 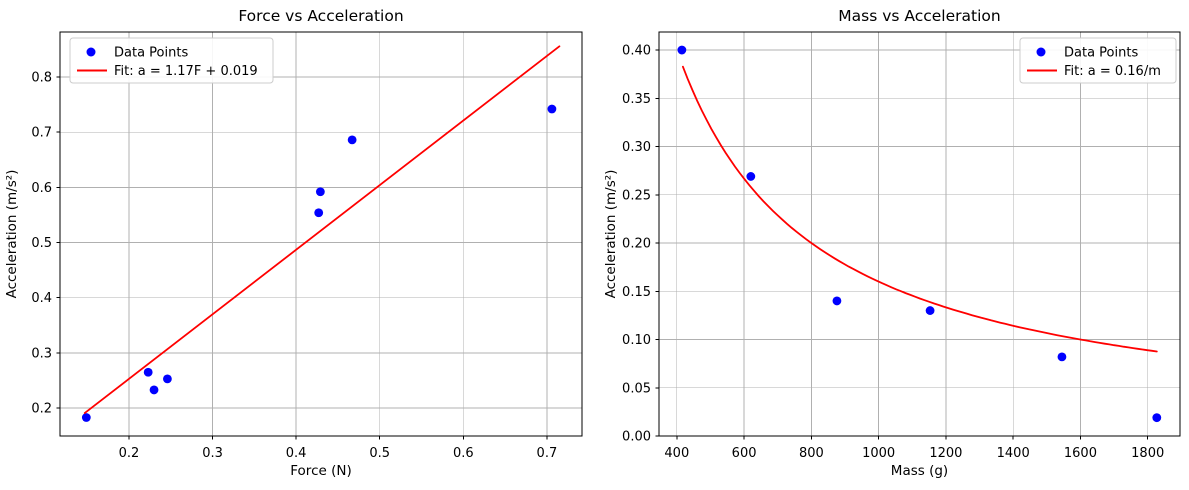 I want to click on x-tick-label: 600, so click(x=744, y=453).